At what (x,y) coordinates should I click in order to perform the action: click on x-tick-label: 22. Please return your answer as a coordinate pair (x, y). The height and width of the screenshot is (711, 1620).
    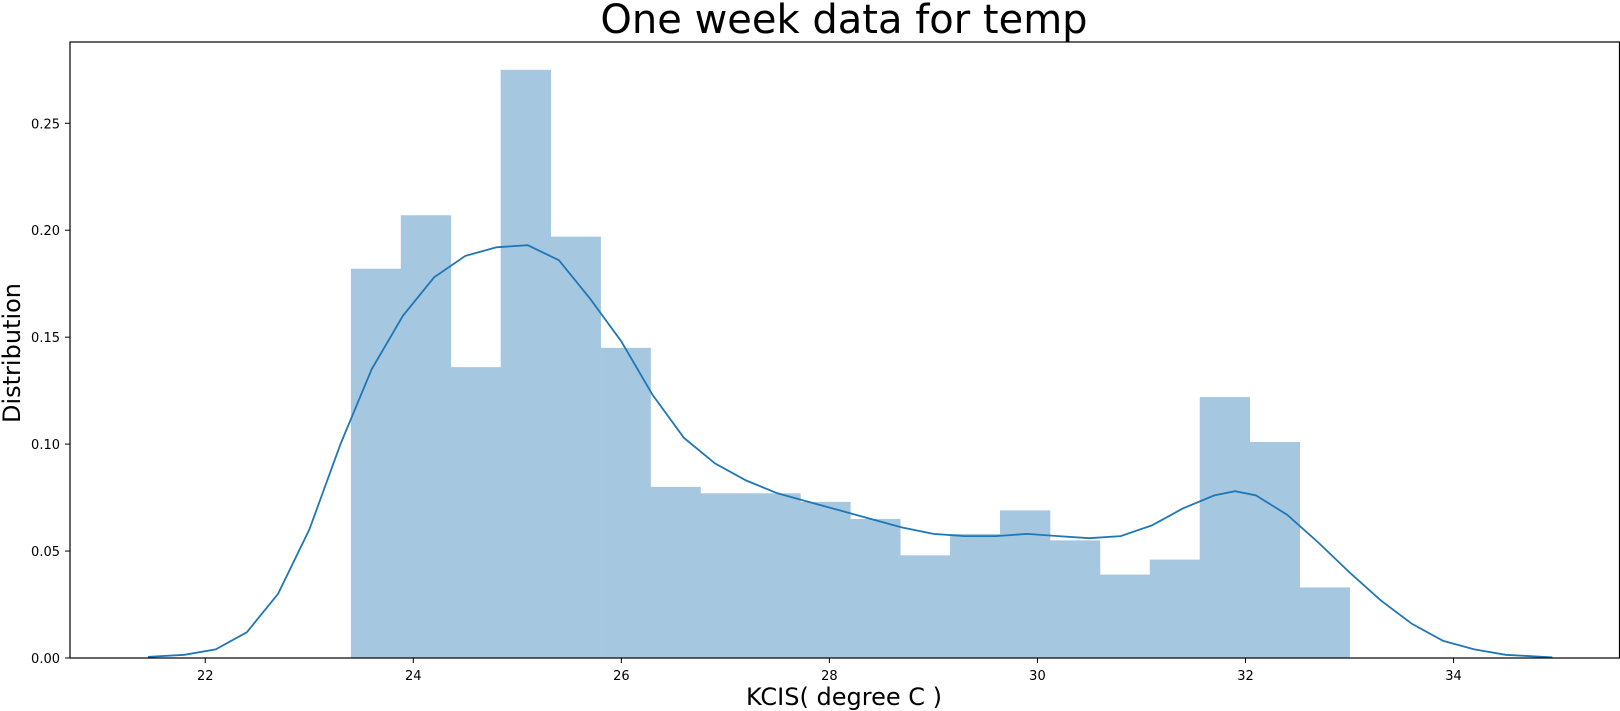
    Looking at the image, I should click on (205, 676).